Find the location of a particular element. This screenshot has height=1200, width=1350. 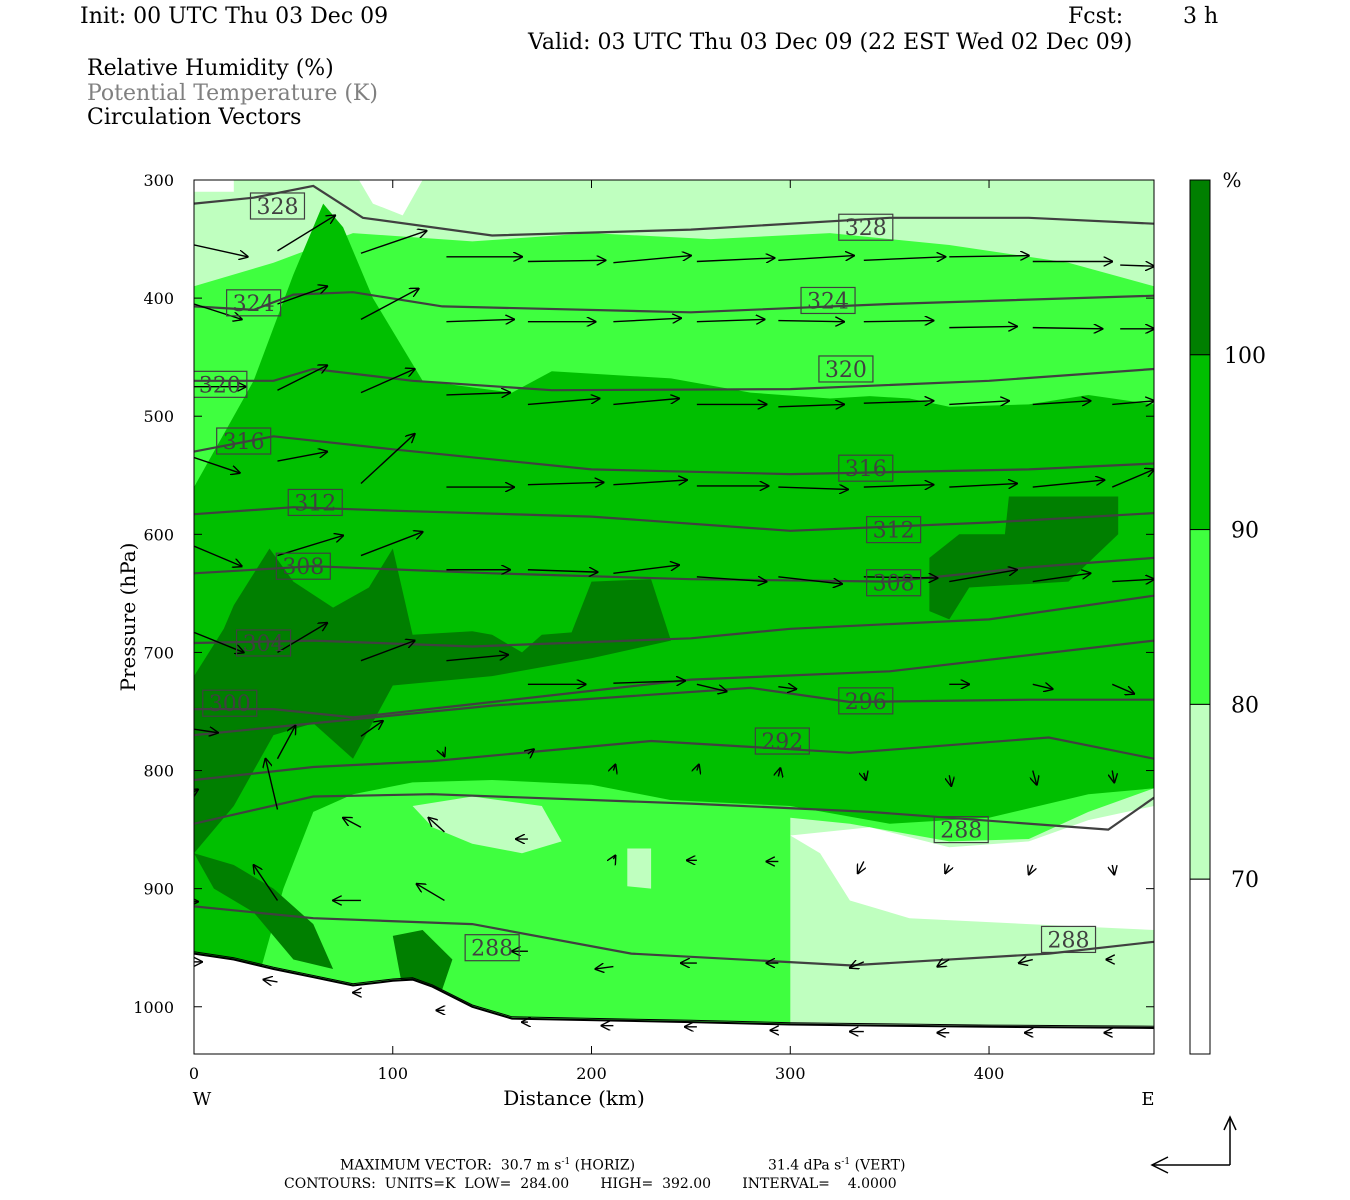

max-vector-vert: 31.4 dPa s is located at coordinates (805, 1165).